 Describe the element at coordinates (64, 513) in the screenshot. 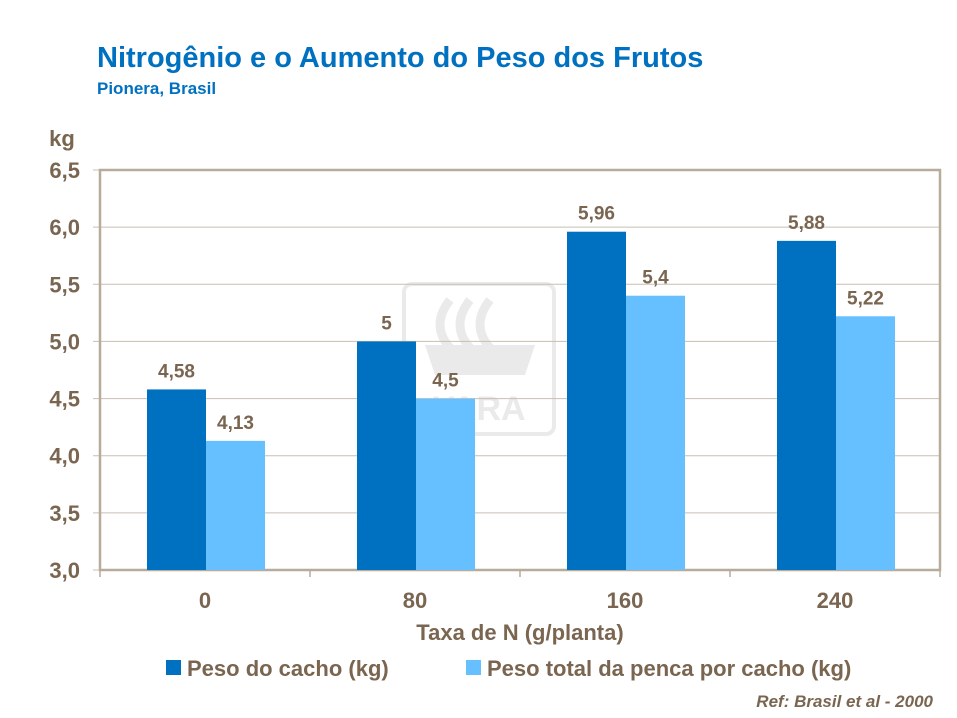

I see `y-tick-label: 3,5` at that location.